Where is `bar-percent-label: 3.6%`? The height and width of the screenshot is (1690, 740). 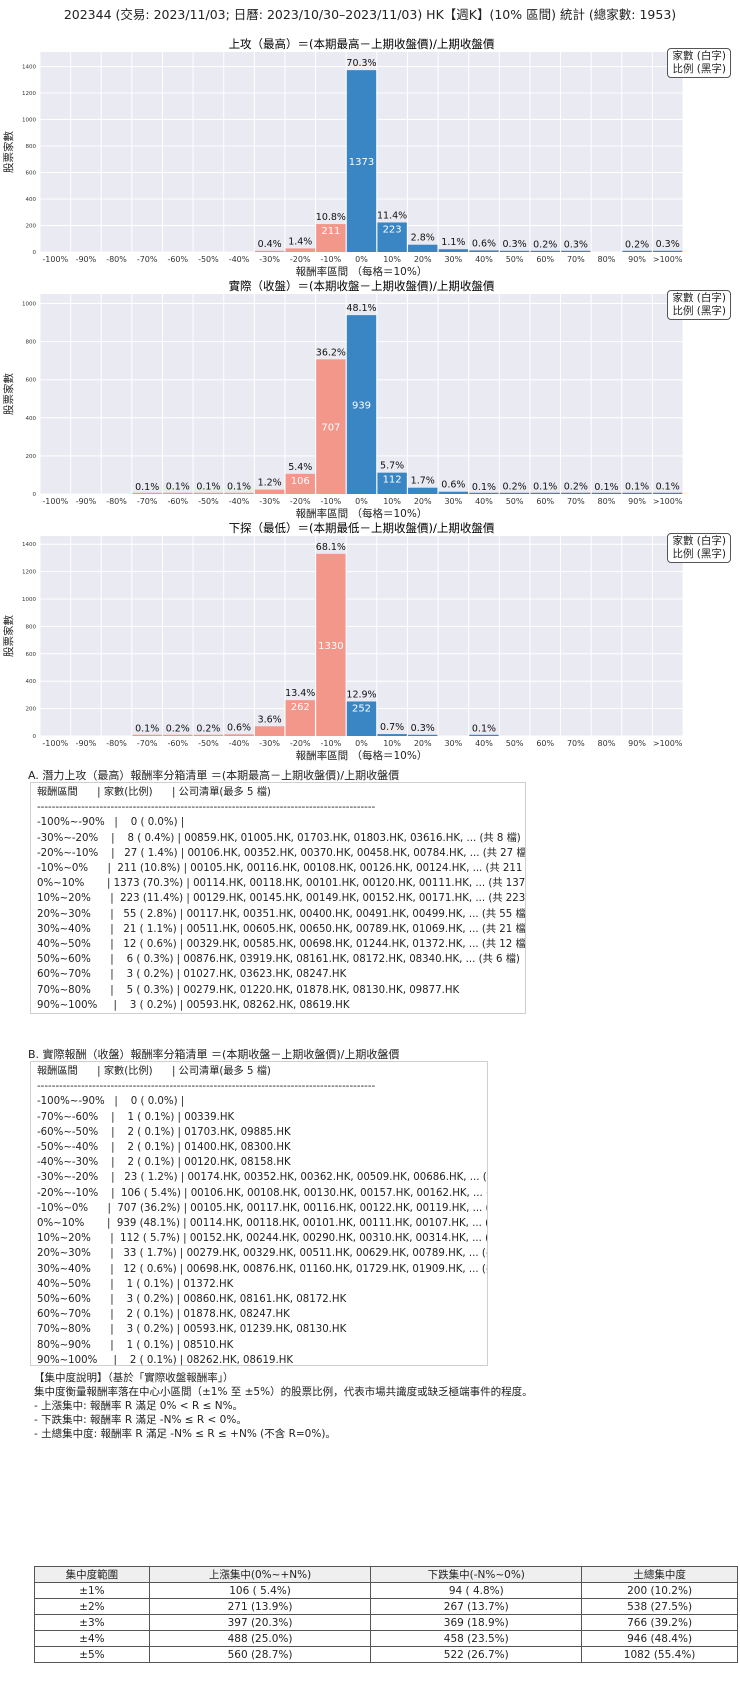 bar-percent-label: 3.6% is located at coordinates (270, 719).